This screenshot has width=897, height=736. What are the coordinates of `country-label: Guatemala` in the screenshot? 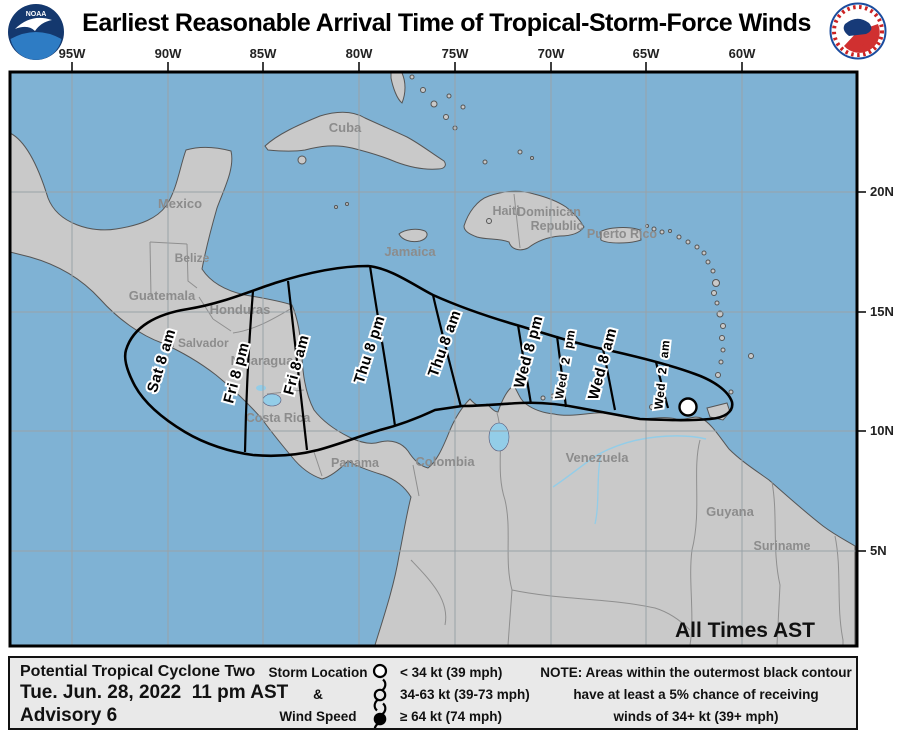 It's located at (162, 295).